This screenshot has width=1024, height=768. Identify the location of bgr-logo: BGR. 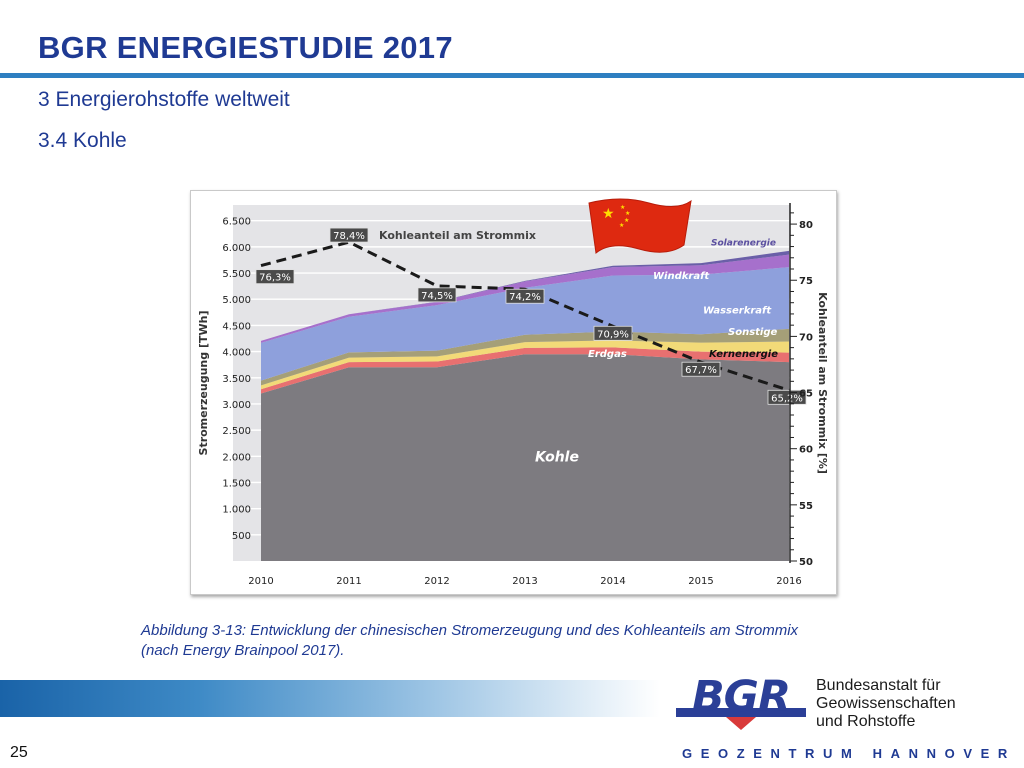
(741, 702).